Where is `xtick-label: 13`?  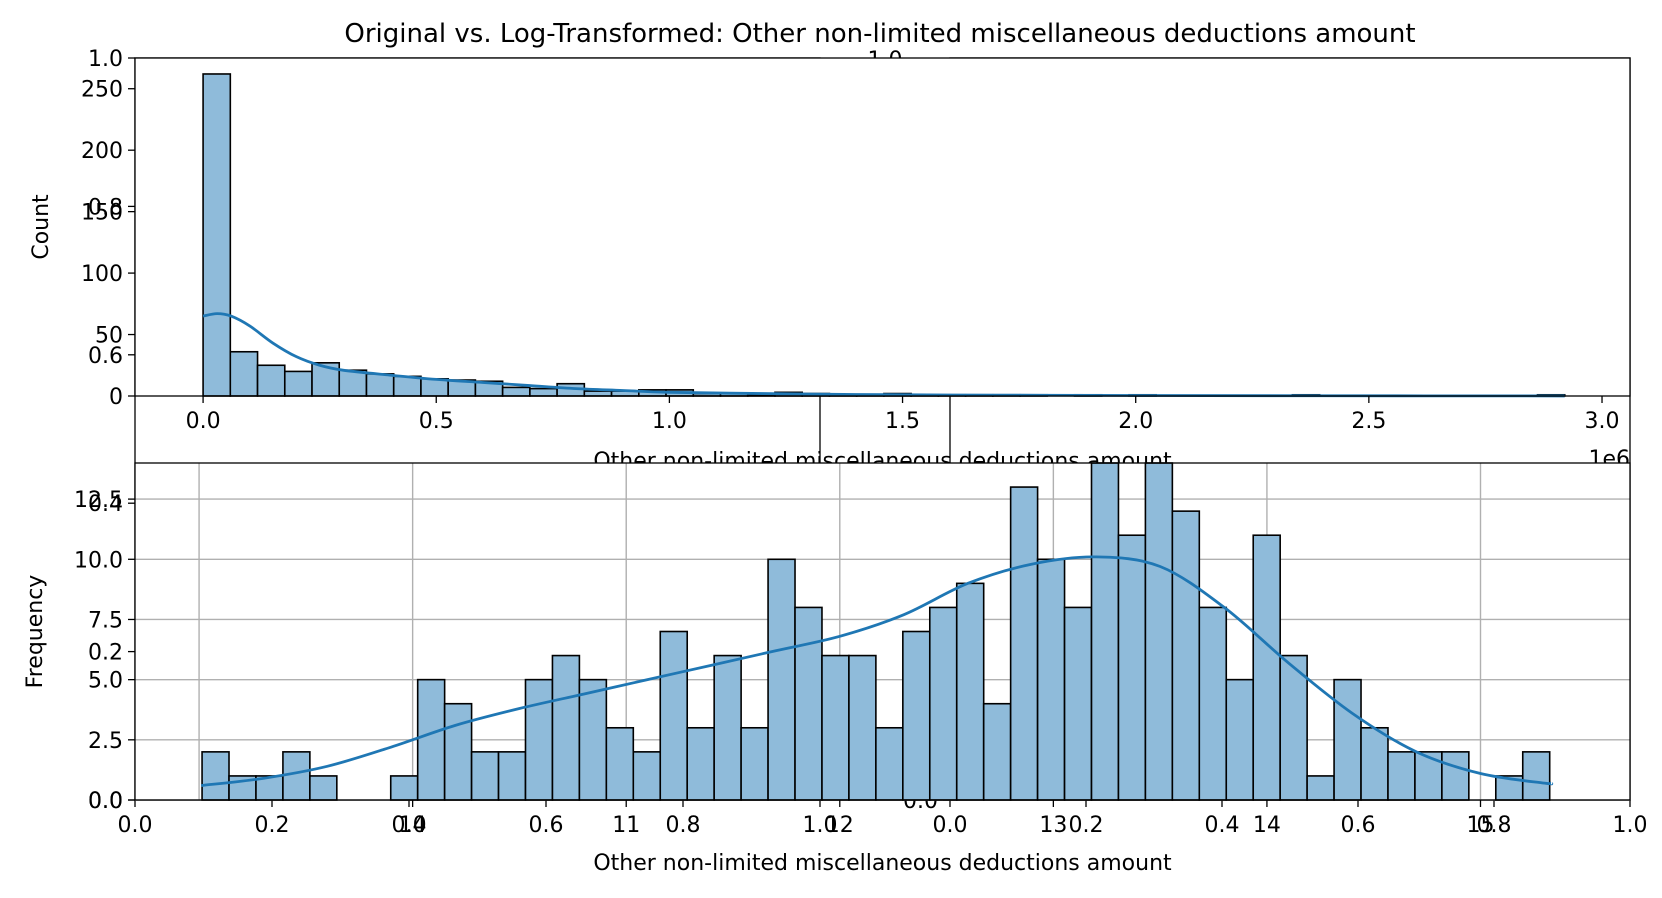 xtick-label: 13 is located at coordinates (1053, 825).